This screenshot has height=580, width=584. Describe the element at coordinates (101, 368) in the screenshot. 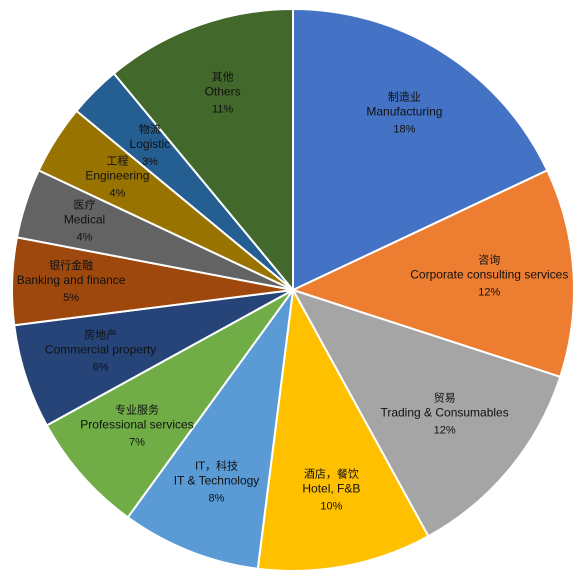

I see `slice-label-percent: 6%` at that location.